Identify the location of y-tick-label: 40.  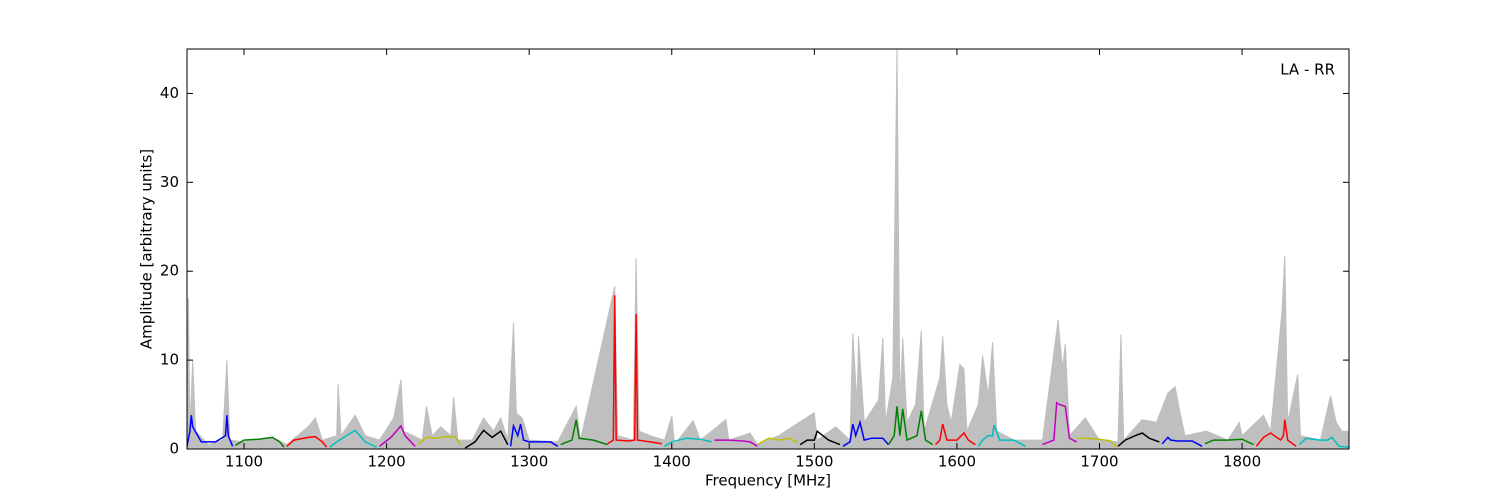
(169, 93).